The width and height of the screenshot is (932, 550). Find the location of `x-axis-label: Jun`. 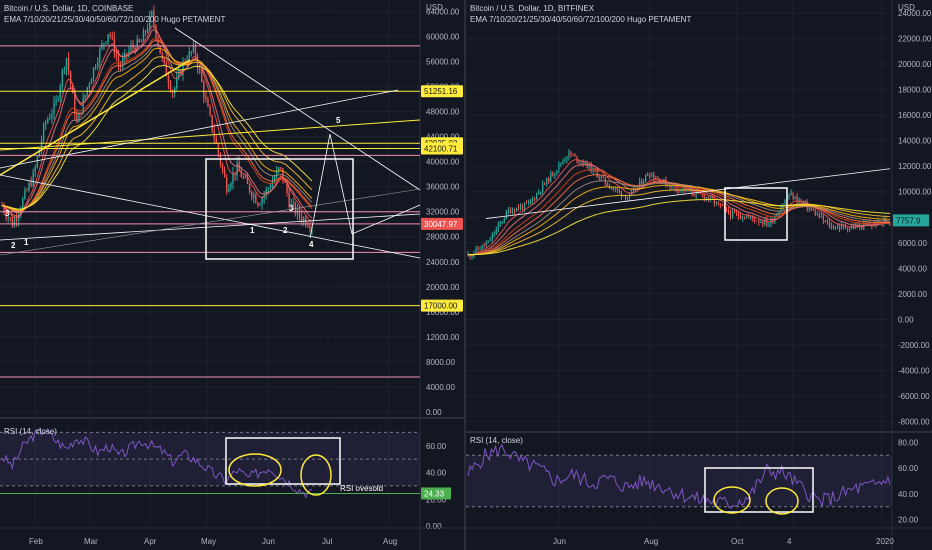

x-axis-label: Jun is located at coordinates (268, 541).